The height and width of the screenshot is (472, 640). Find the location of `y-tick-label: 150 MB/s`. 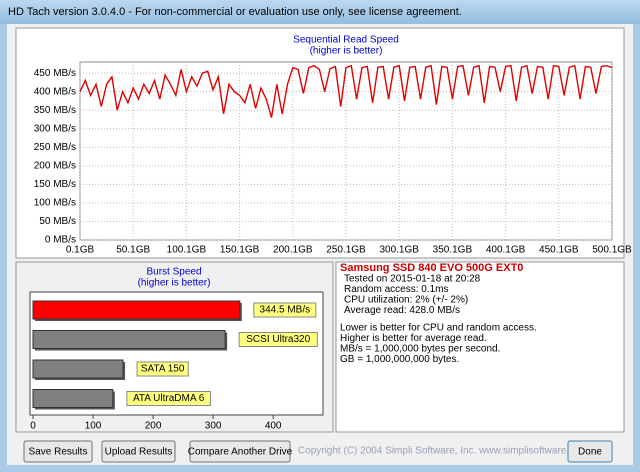

y-tick-label: 150 MB/s is located at coordinates (55, 184).